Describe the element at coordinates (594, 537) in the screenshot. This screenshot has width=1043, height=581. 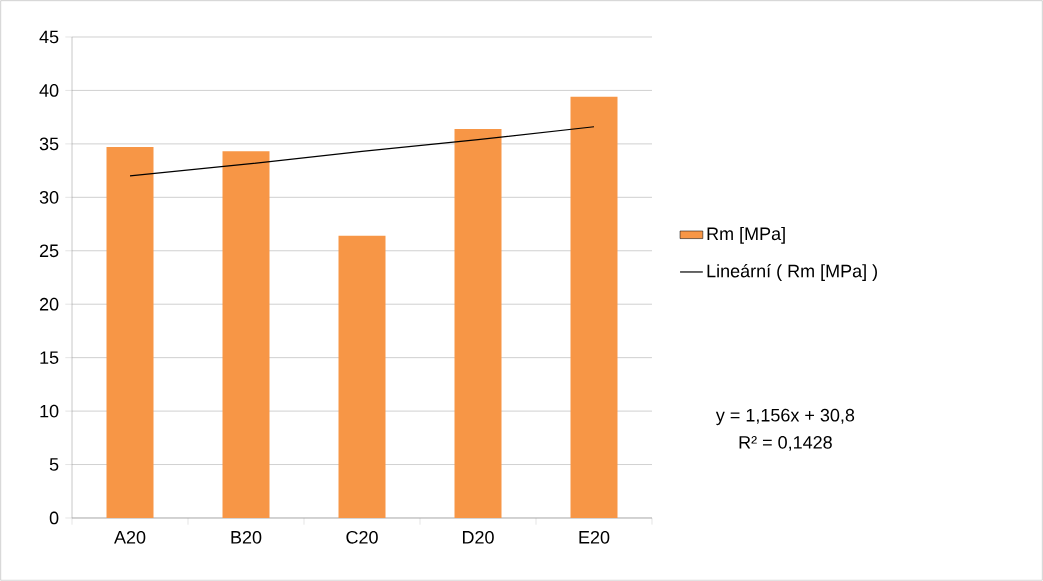
I see `x-tick-label: E20` at that location.